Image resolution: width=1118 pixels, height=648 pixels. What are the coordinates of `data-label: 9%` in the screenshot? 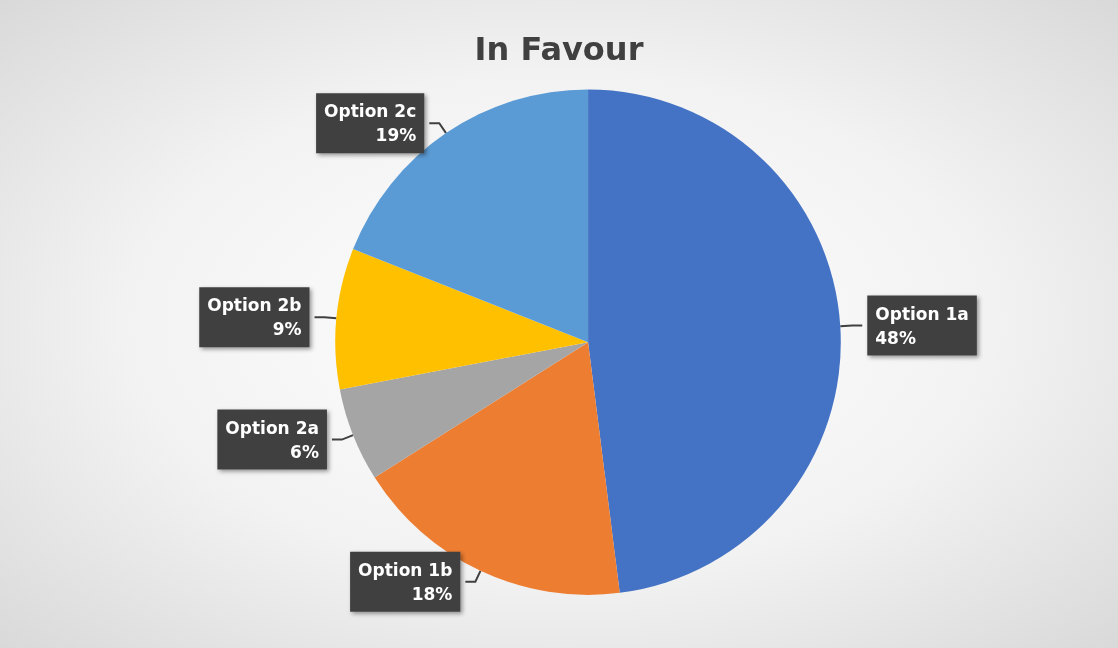 It's located at (287, 329).